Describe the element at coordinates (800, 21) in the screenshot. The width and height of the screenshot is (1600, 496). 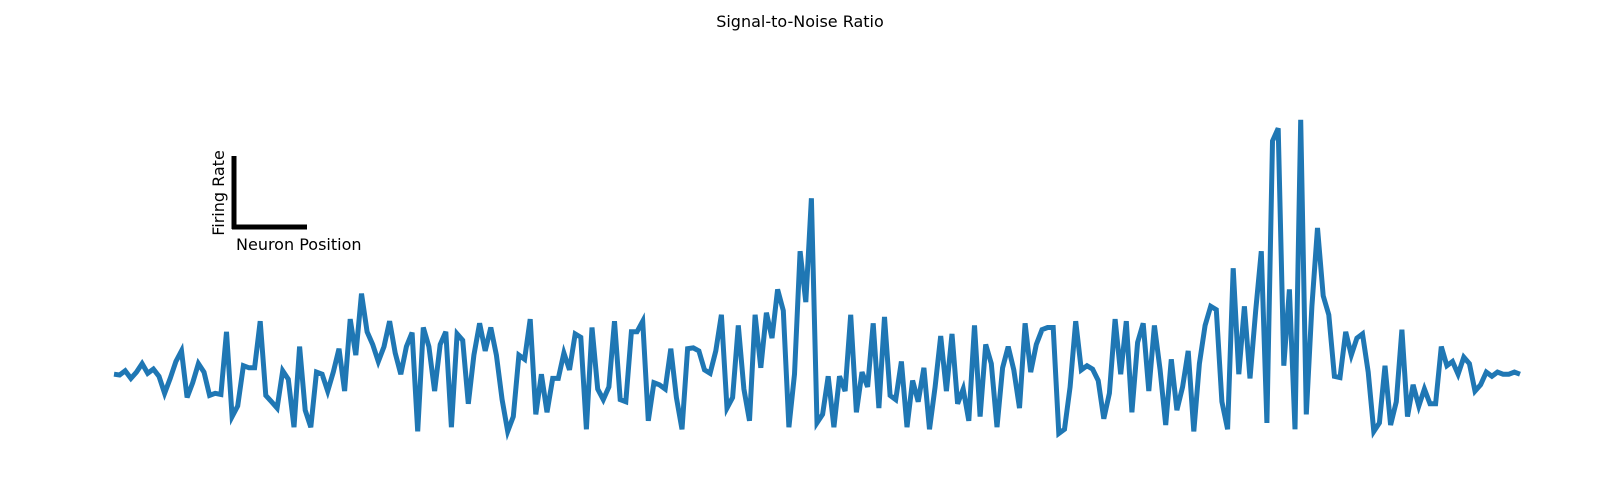
I see `chart-title: Signal-to-Noise Ratio` at that location.